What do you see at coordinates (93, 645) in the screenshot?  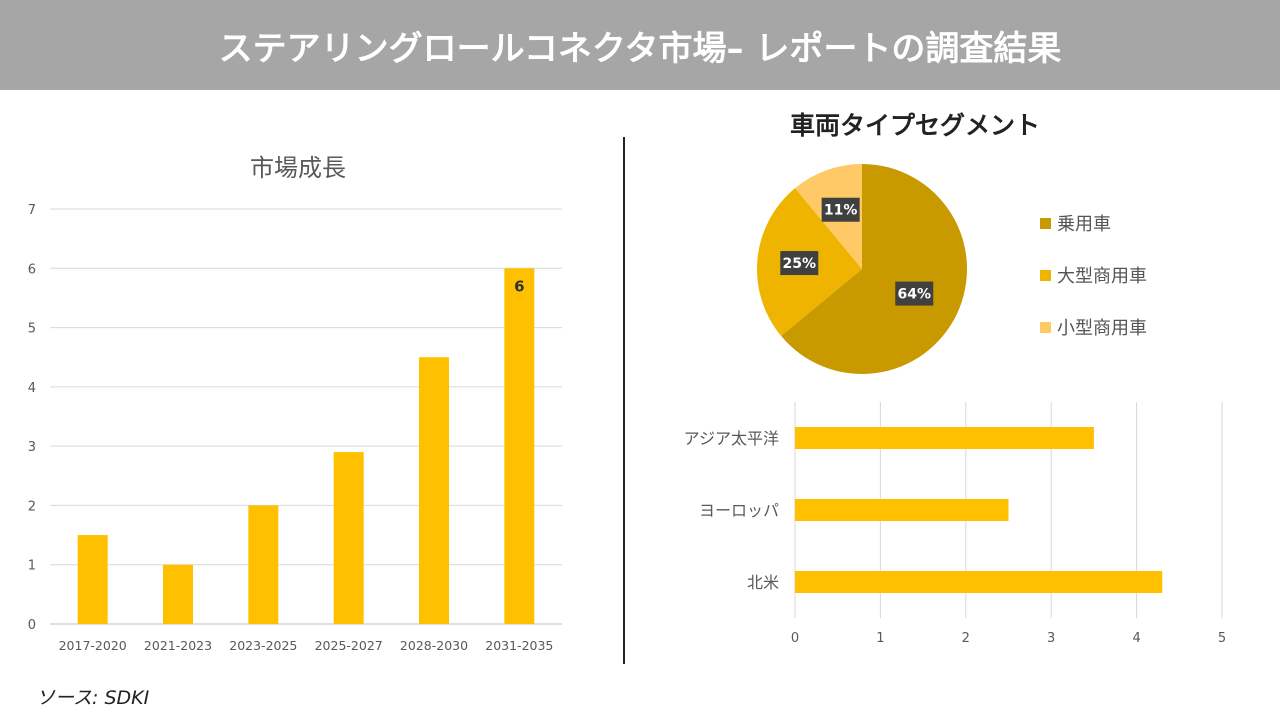 I see `x-tick-label: 2017-2020` at bounding box center [93, 645].